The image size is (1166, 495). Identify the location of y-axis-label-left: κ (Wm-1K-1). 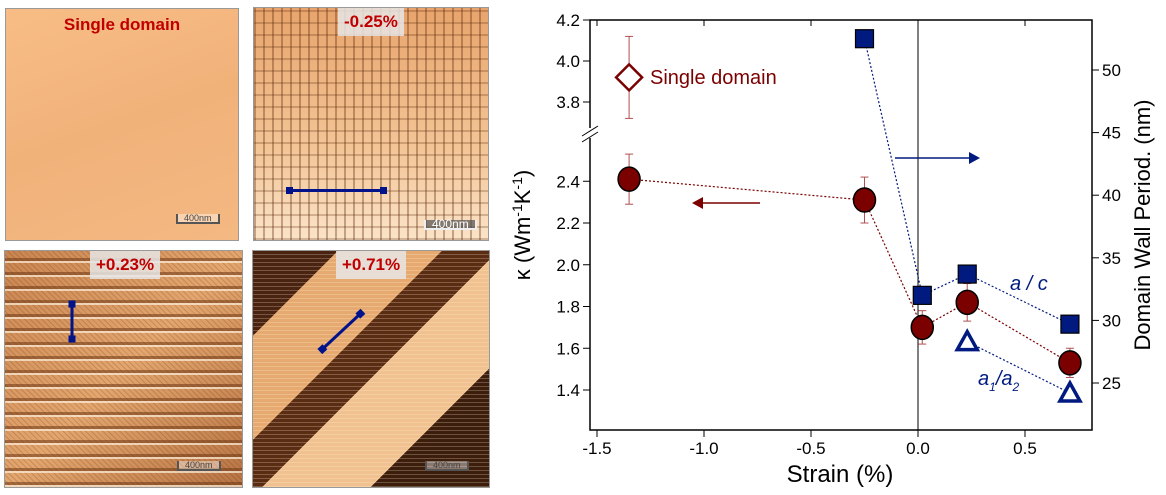
(522, 225).